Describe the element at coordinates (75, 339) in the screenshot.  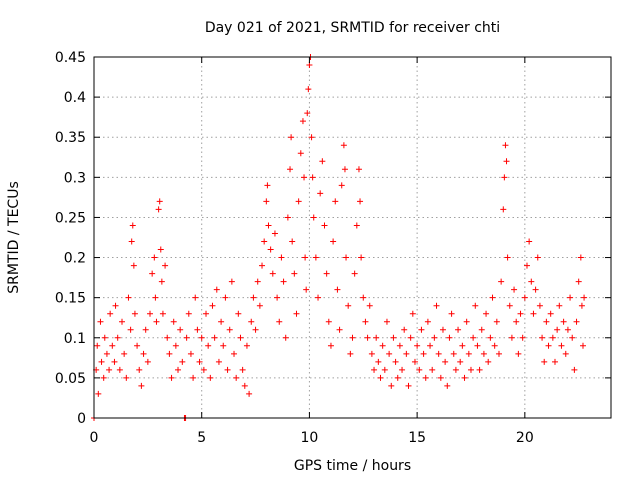
I see `y-tick-label: 0.1` at that location.